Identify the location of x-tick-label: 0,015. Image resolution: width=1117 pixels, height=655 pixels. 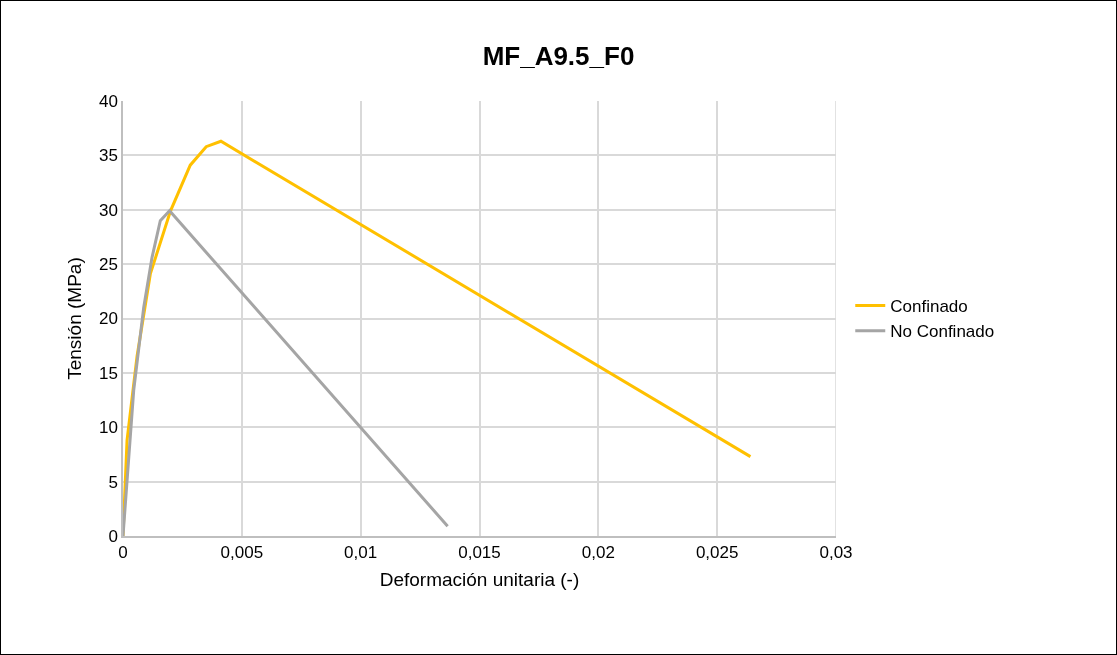
(479, 553).